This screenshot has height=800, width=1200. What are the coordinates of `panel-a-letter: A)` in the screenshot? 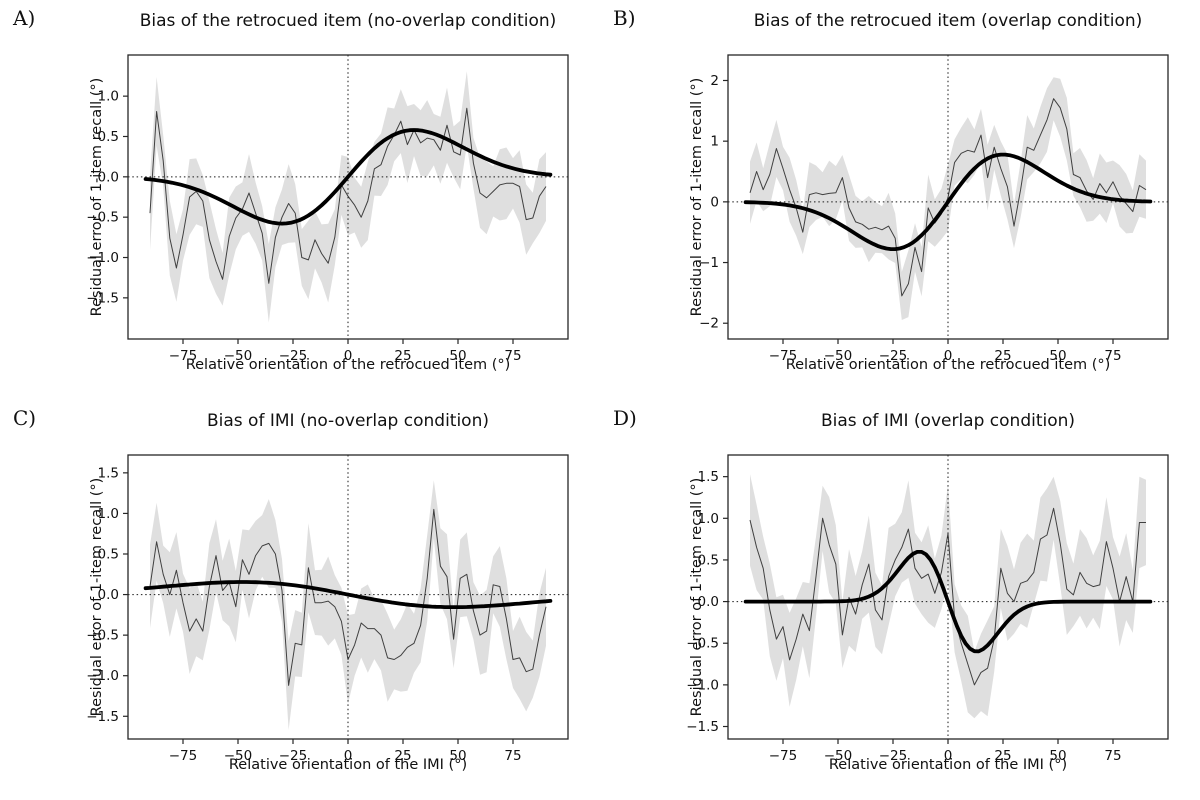 It's located at (24, 18).